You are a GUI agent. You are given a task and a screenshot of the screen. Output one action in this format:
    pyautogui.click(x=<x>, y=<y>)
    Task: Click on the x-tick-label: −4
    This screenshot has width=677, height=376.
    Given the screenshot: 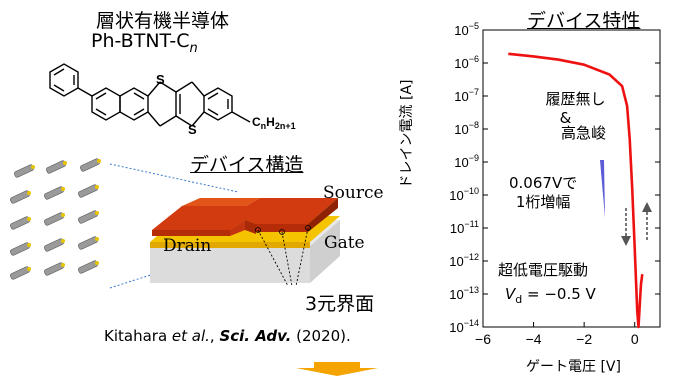 What is the action you would take?
    pyautogui.click(x=534, y=339)
    